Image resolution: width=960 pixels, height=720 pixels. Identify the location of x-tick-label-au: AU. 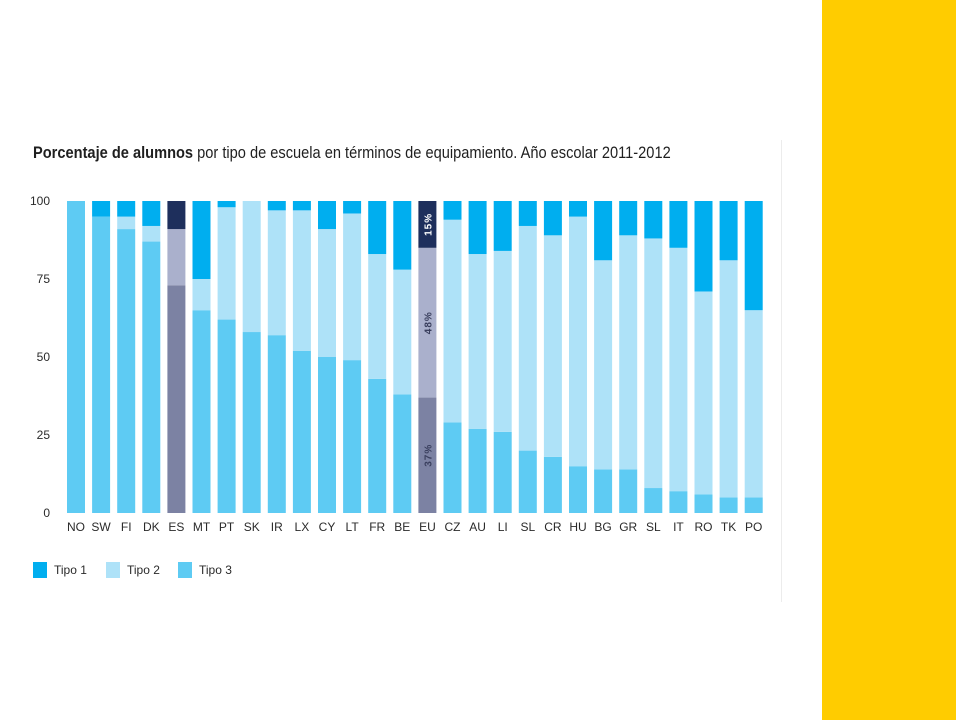
(477, 527).